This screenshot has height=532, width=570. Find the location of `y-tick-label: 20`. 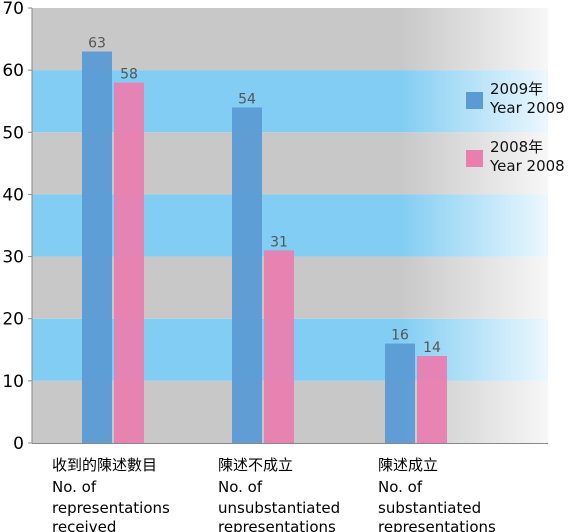

y-tick-label: 20 is located at coordinates (13, 320).